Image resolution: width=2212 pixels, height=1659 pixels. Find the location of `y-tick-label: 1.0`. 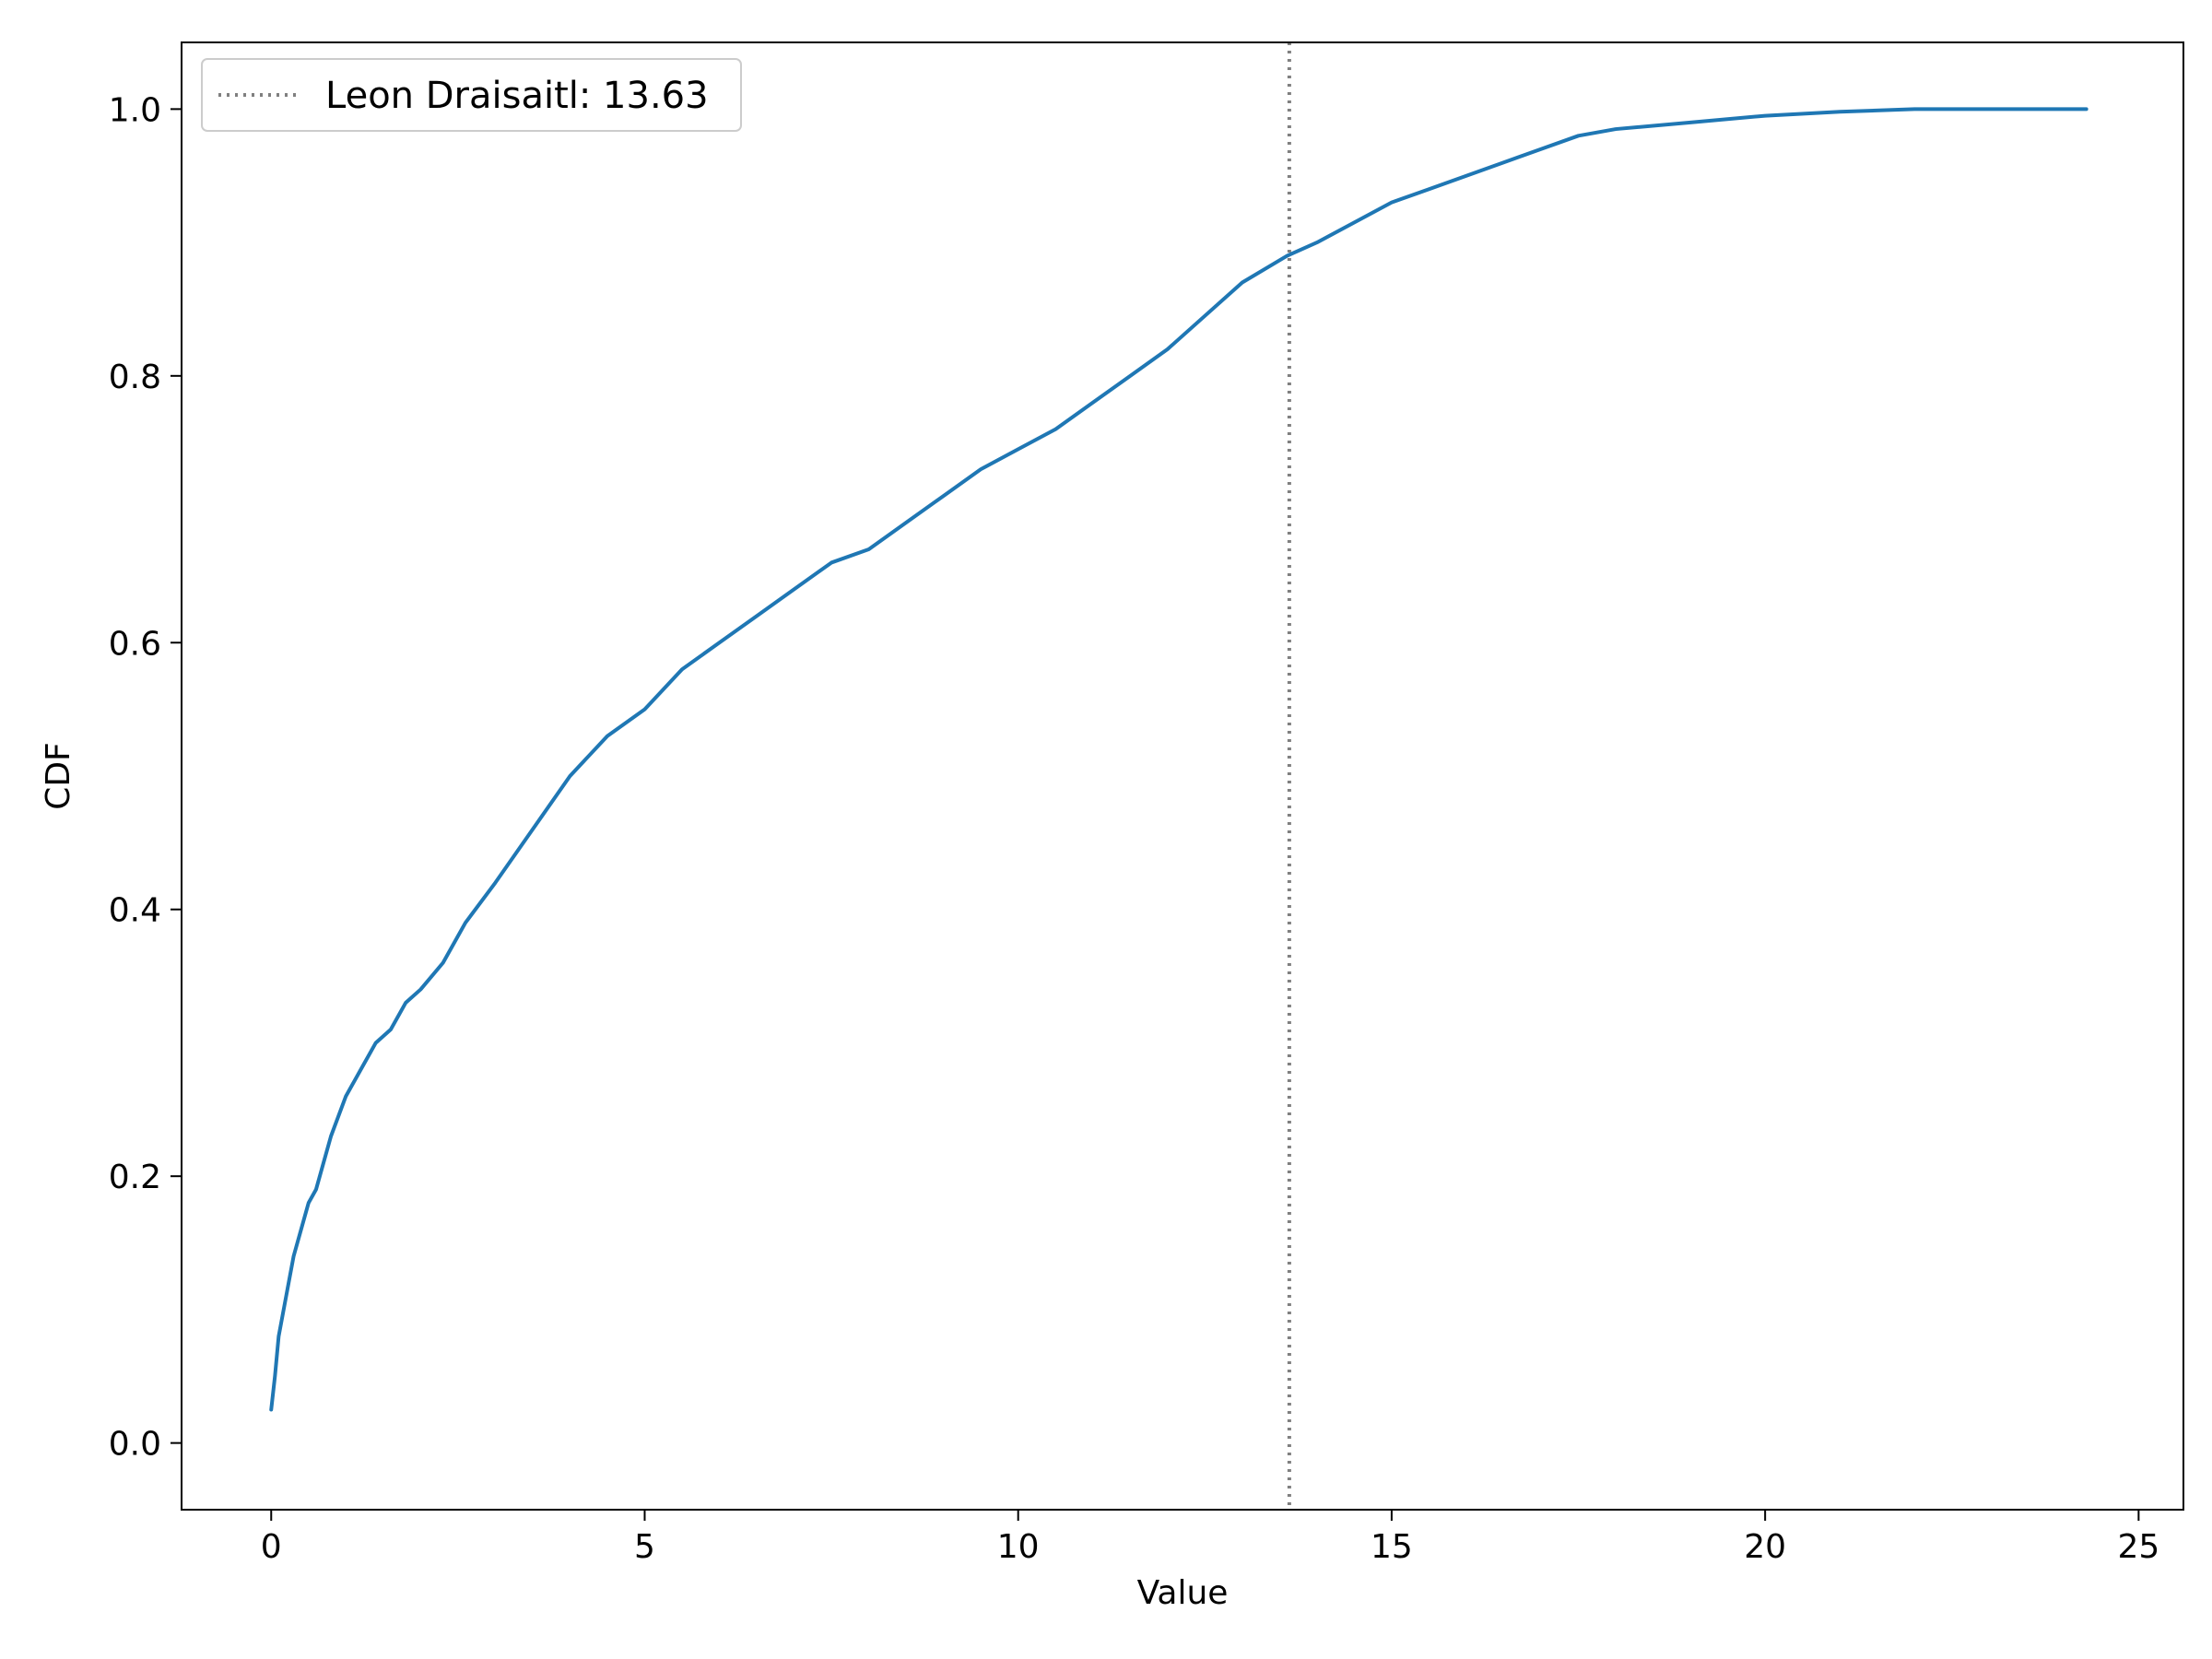

y-tick-label: 1.0 is located at coordinates (135, 110).